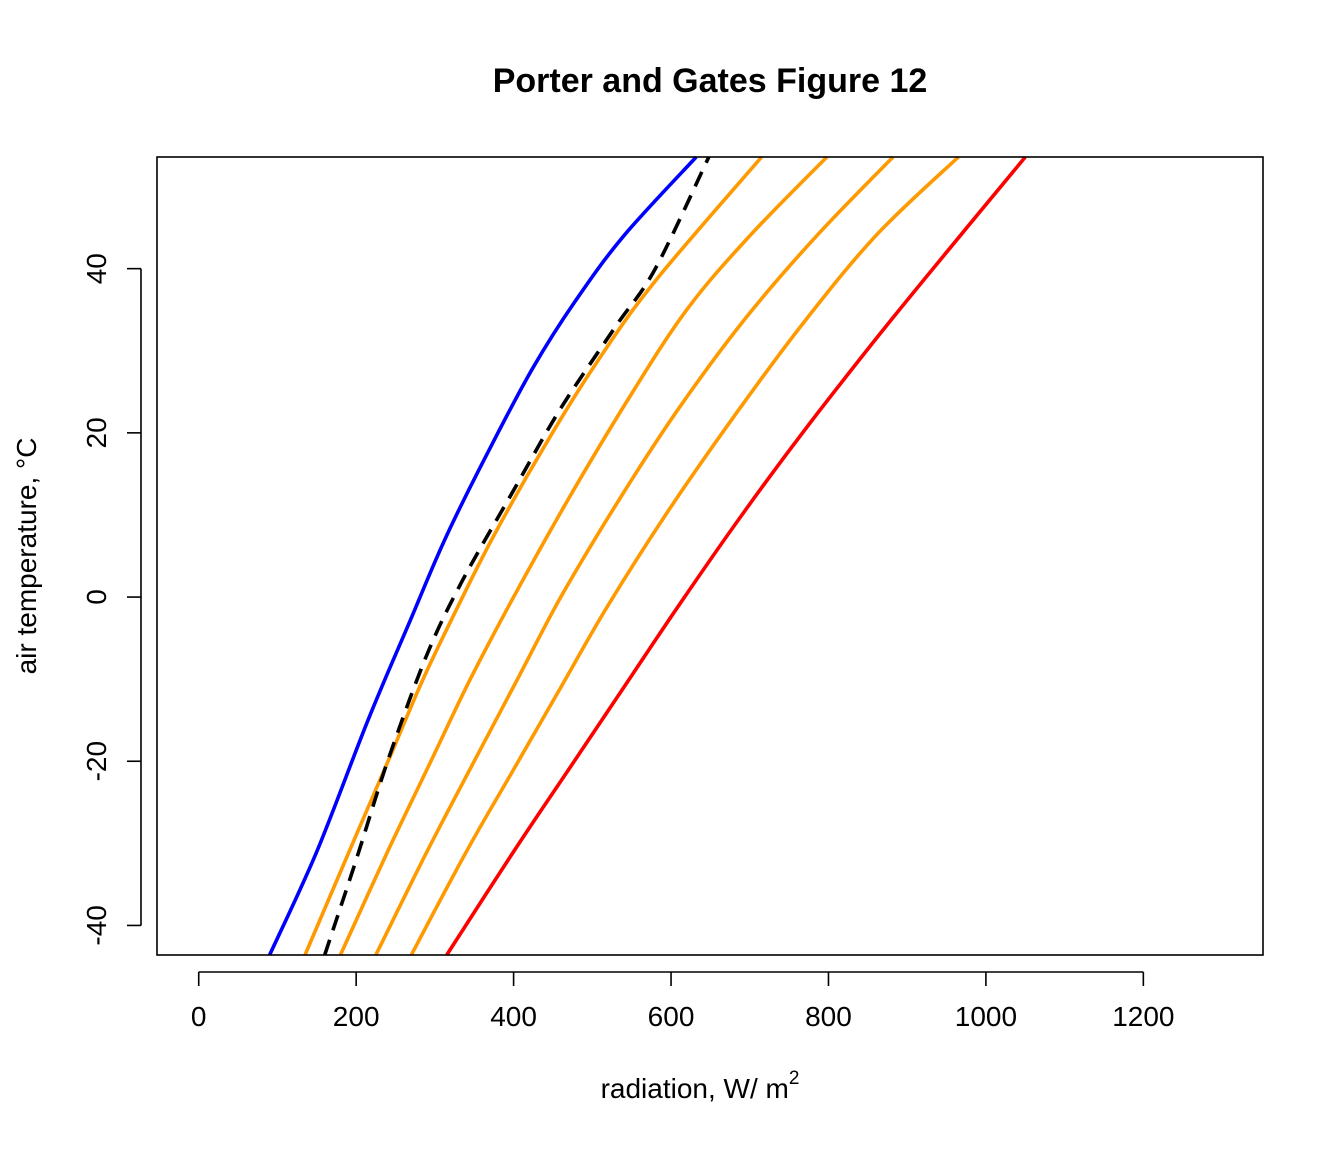 This screenshot has height=1152, width=1344. I want to click on x-tick-label: 1200, so click(1143, 1016).